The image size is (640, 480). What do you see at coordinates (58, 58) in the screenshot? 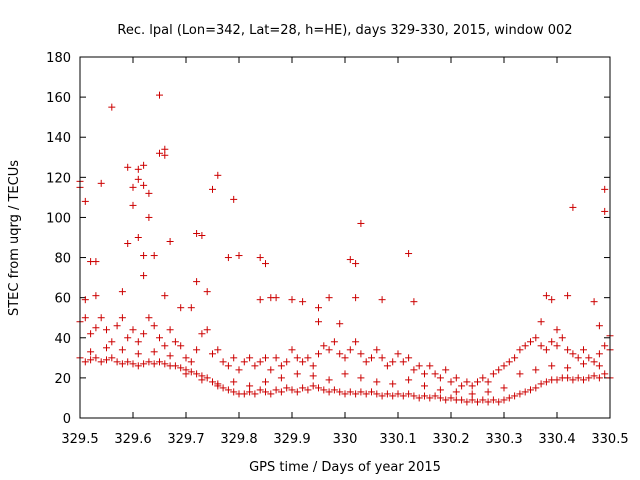
I see `y-tick-label: 180` at bounding box center [58, 58].